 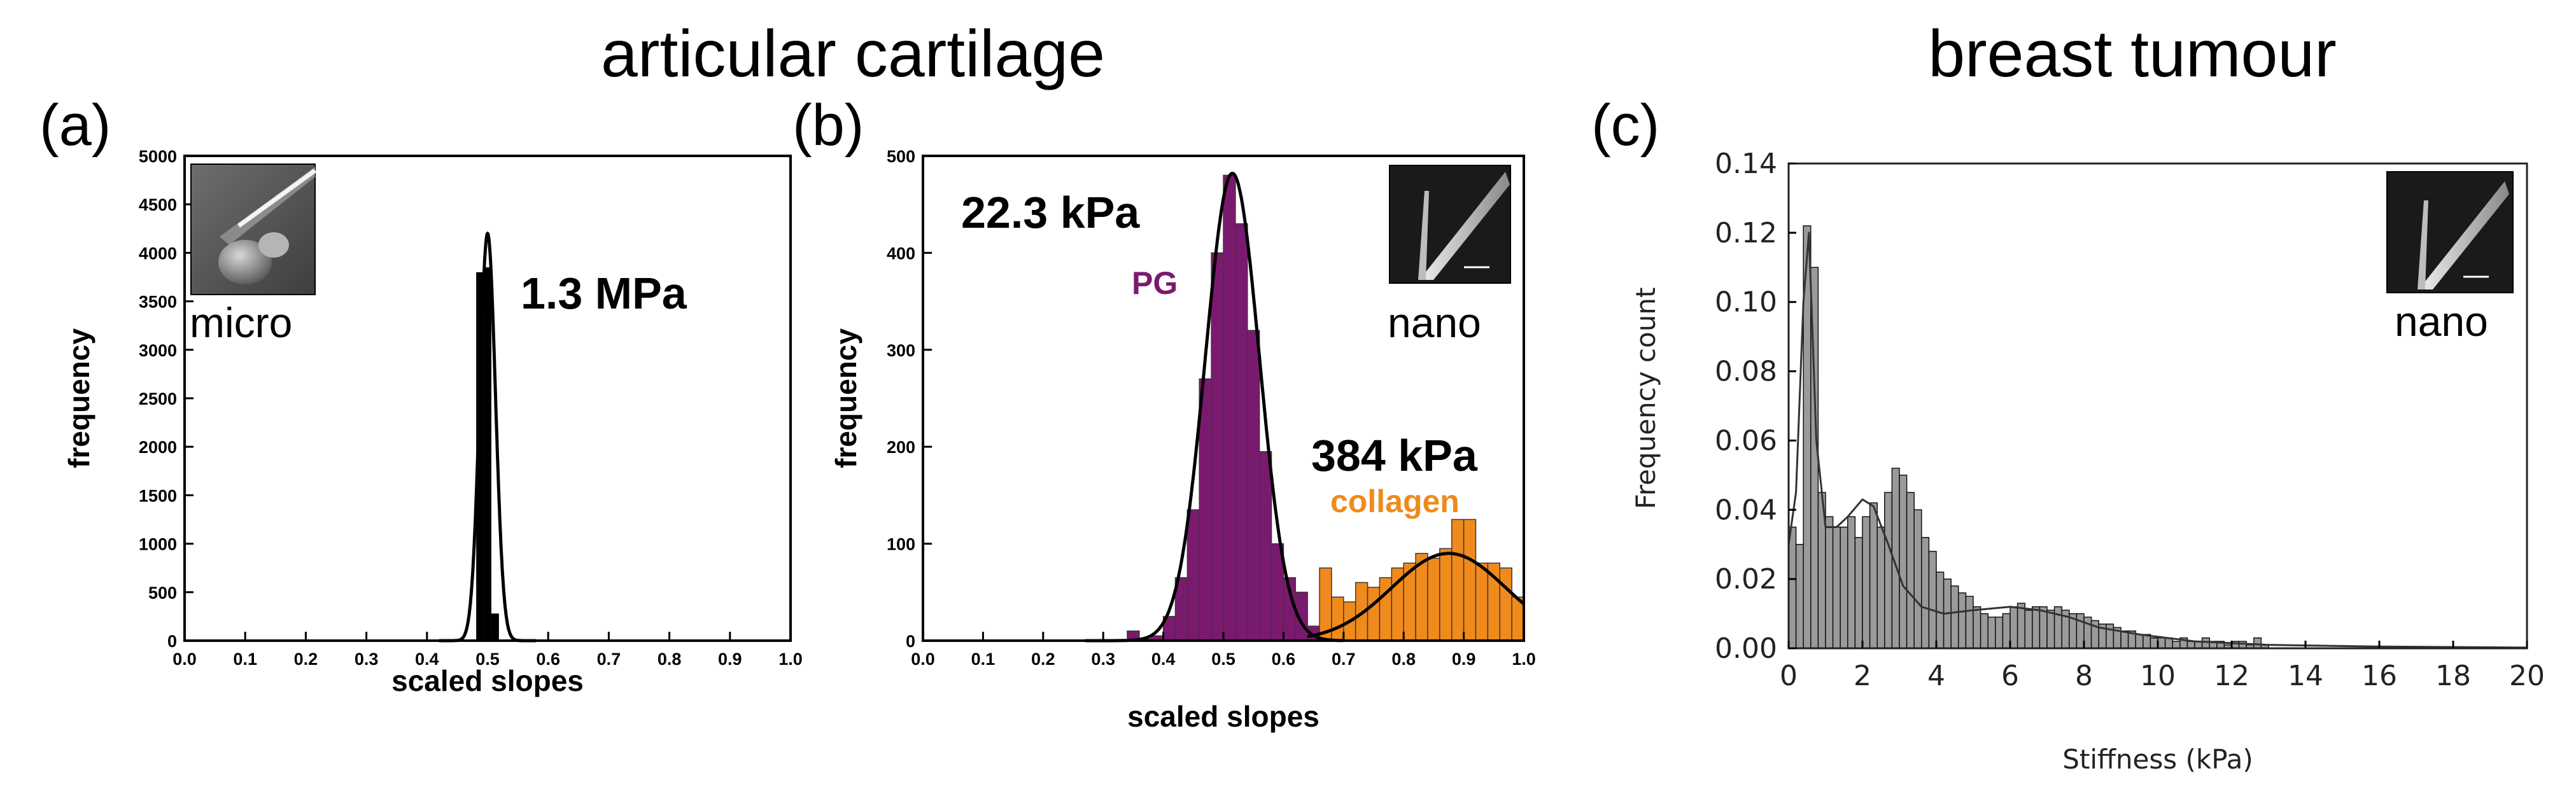 I want to click on x-tick-label: 0.0, so click(x=185, y=660).